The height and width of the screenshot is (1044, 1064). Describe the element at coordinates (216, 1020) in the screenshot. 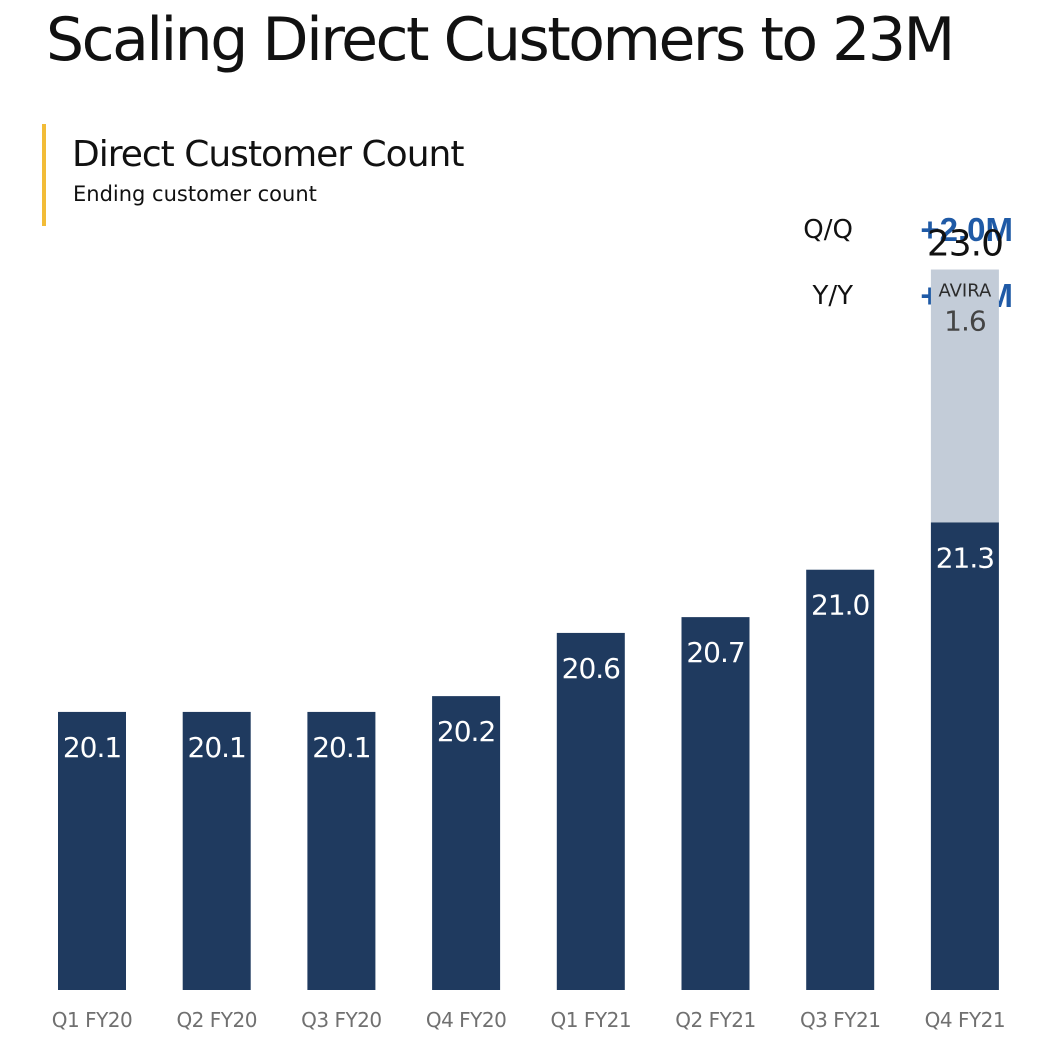

I see `x-axis-tick-label: Q2 FY20` at that location.